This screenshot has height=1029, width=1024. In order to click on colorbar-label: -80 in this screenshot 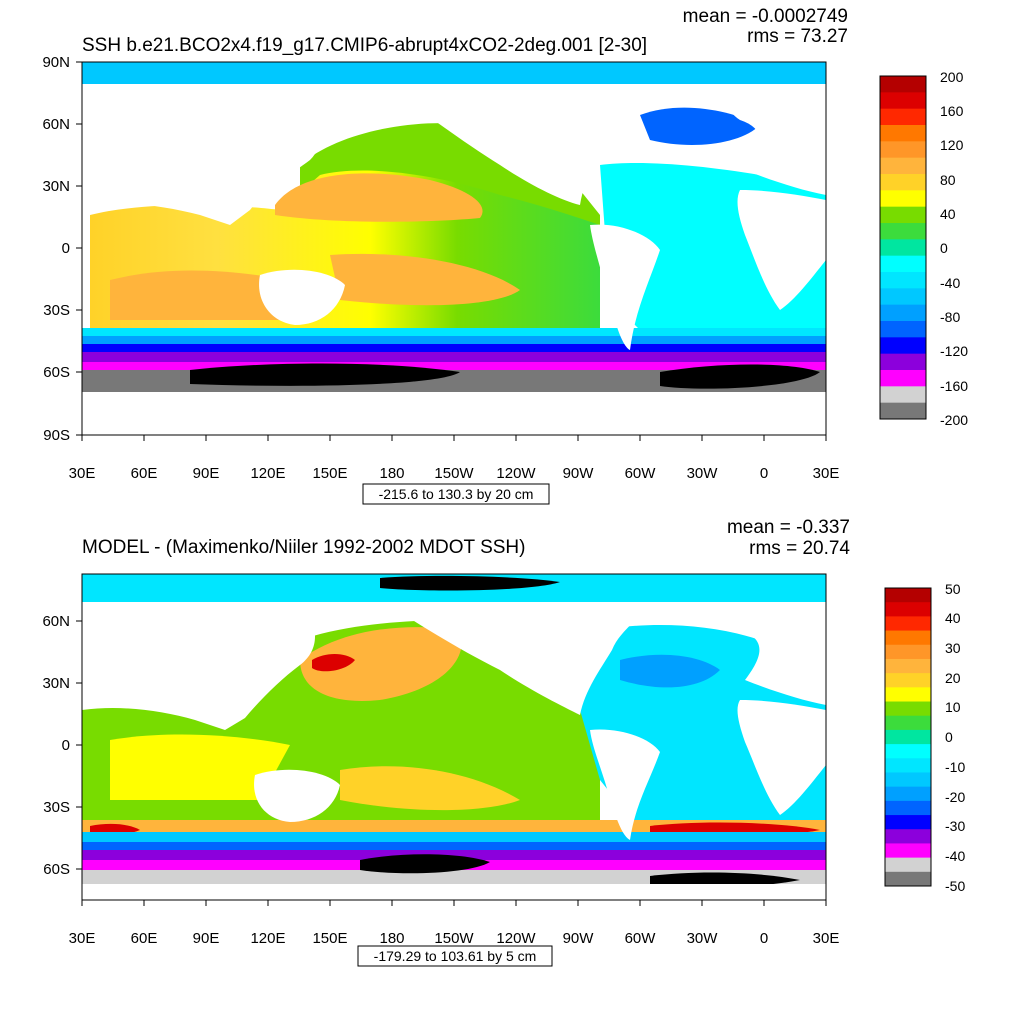, I will do `click(950, 317)`.